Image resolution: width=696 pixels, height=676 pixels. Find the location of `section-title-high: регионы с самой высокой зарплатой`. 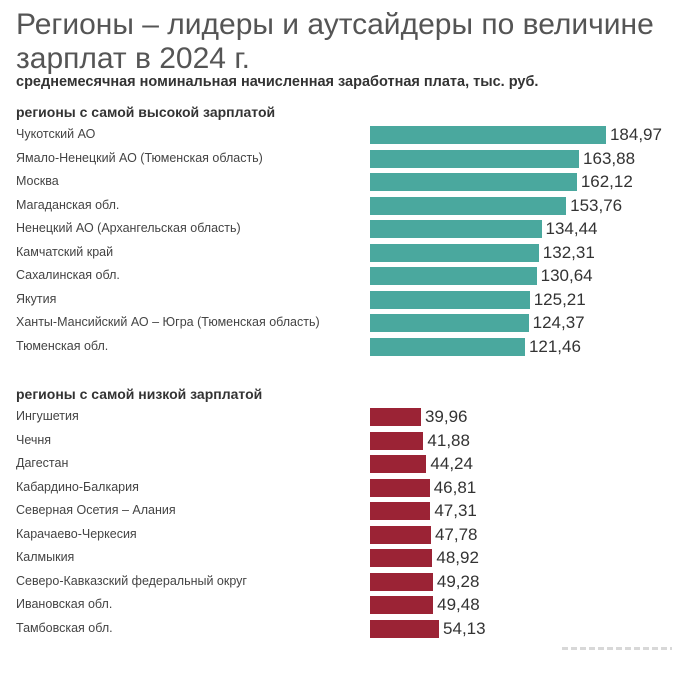

section-title-high: регионы с самой высокой зарплатой is located at coordinates (146, 112).